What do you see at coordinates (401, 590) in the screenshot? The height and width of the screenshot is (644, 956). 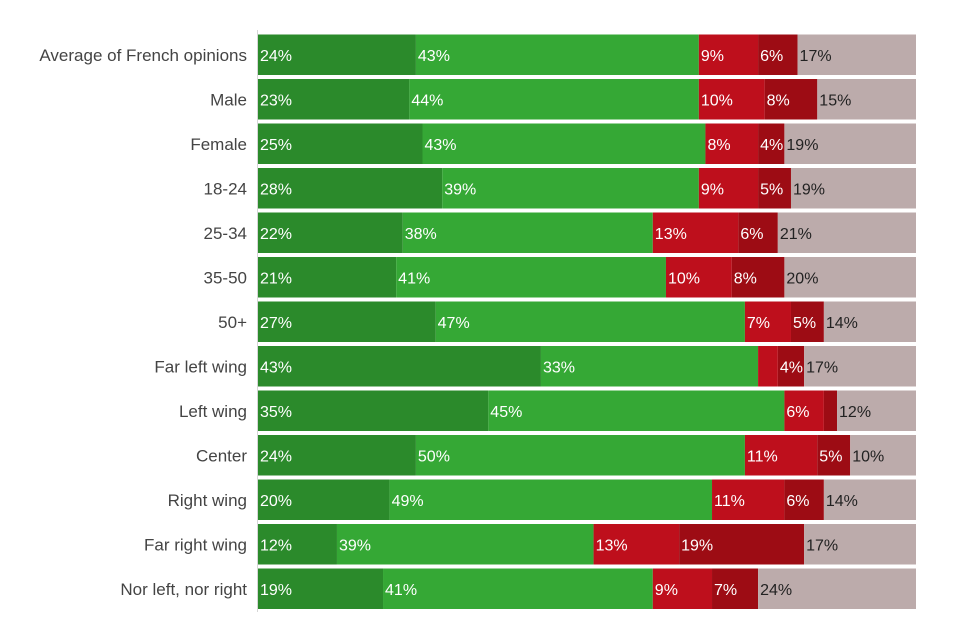 I see `segment-value-label: 41%` at bounding box center [401, 590].